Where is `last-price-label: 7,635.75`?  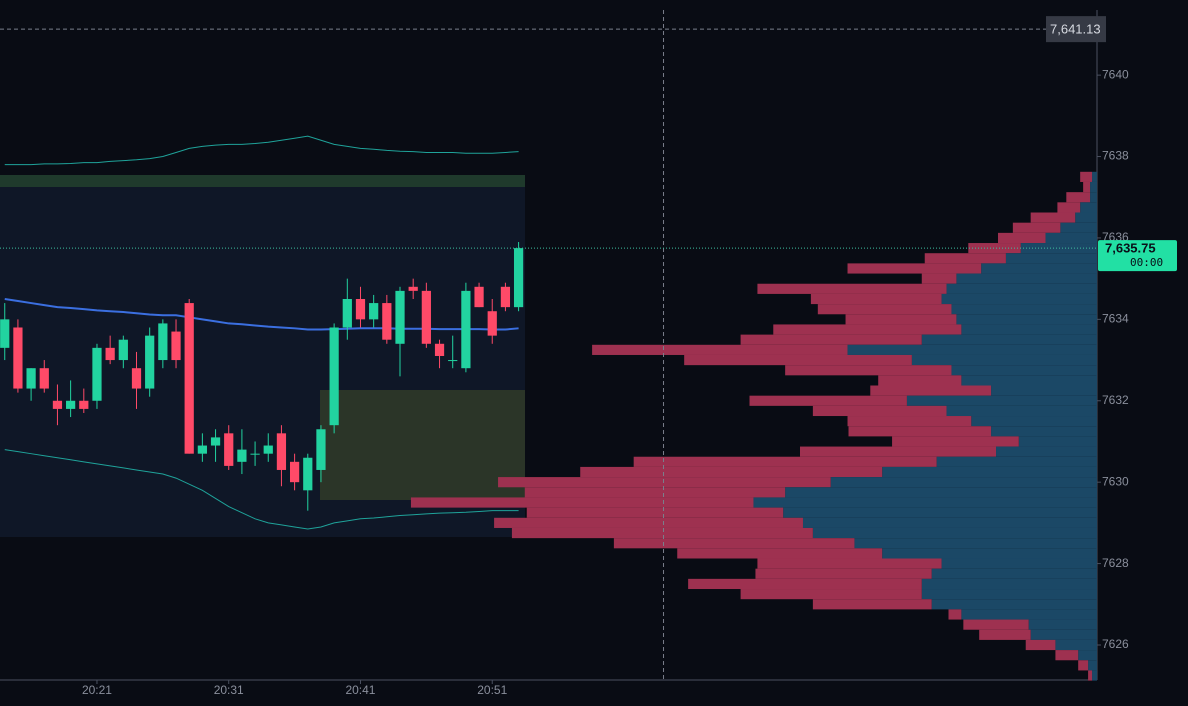 last-price-label: 7,635.75 is located at coordinates (1130, 248).